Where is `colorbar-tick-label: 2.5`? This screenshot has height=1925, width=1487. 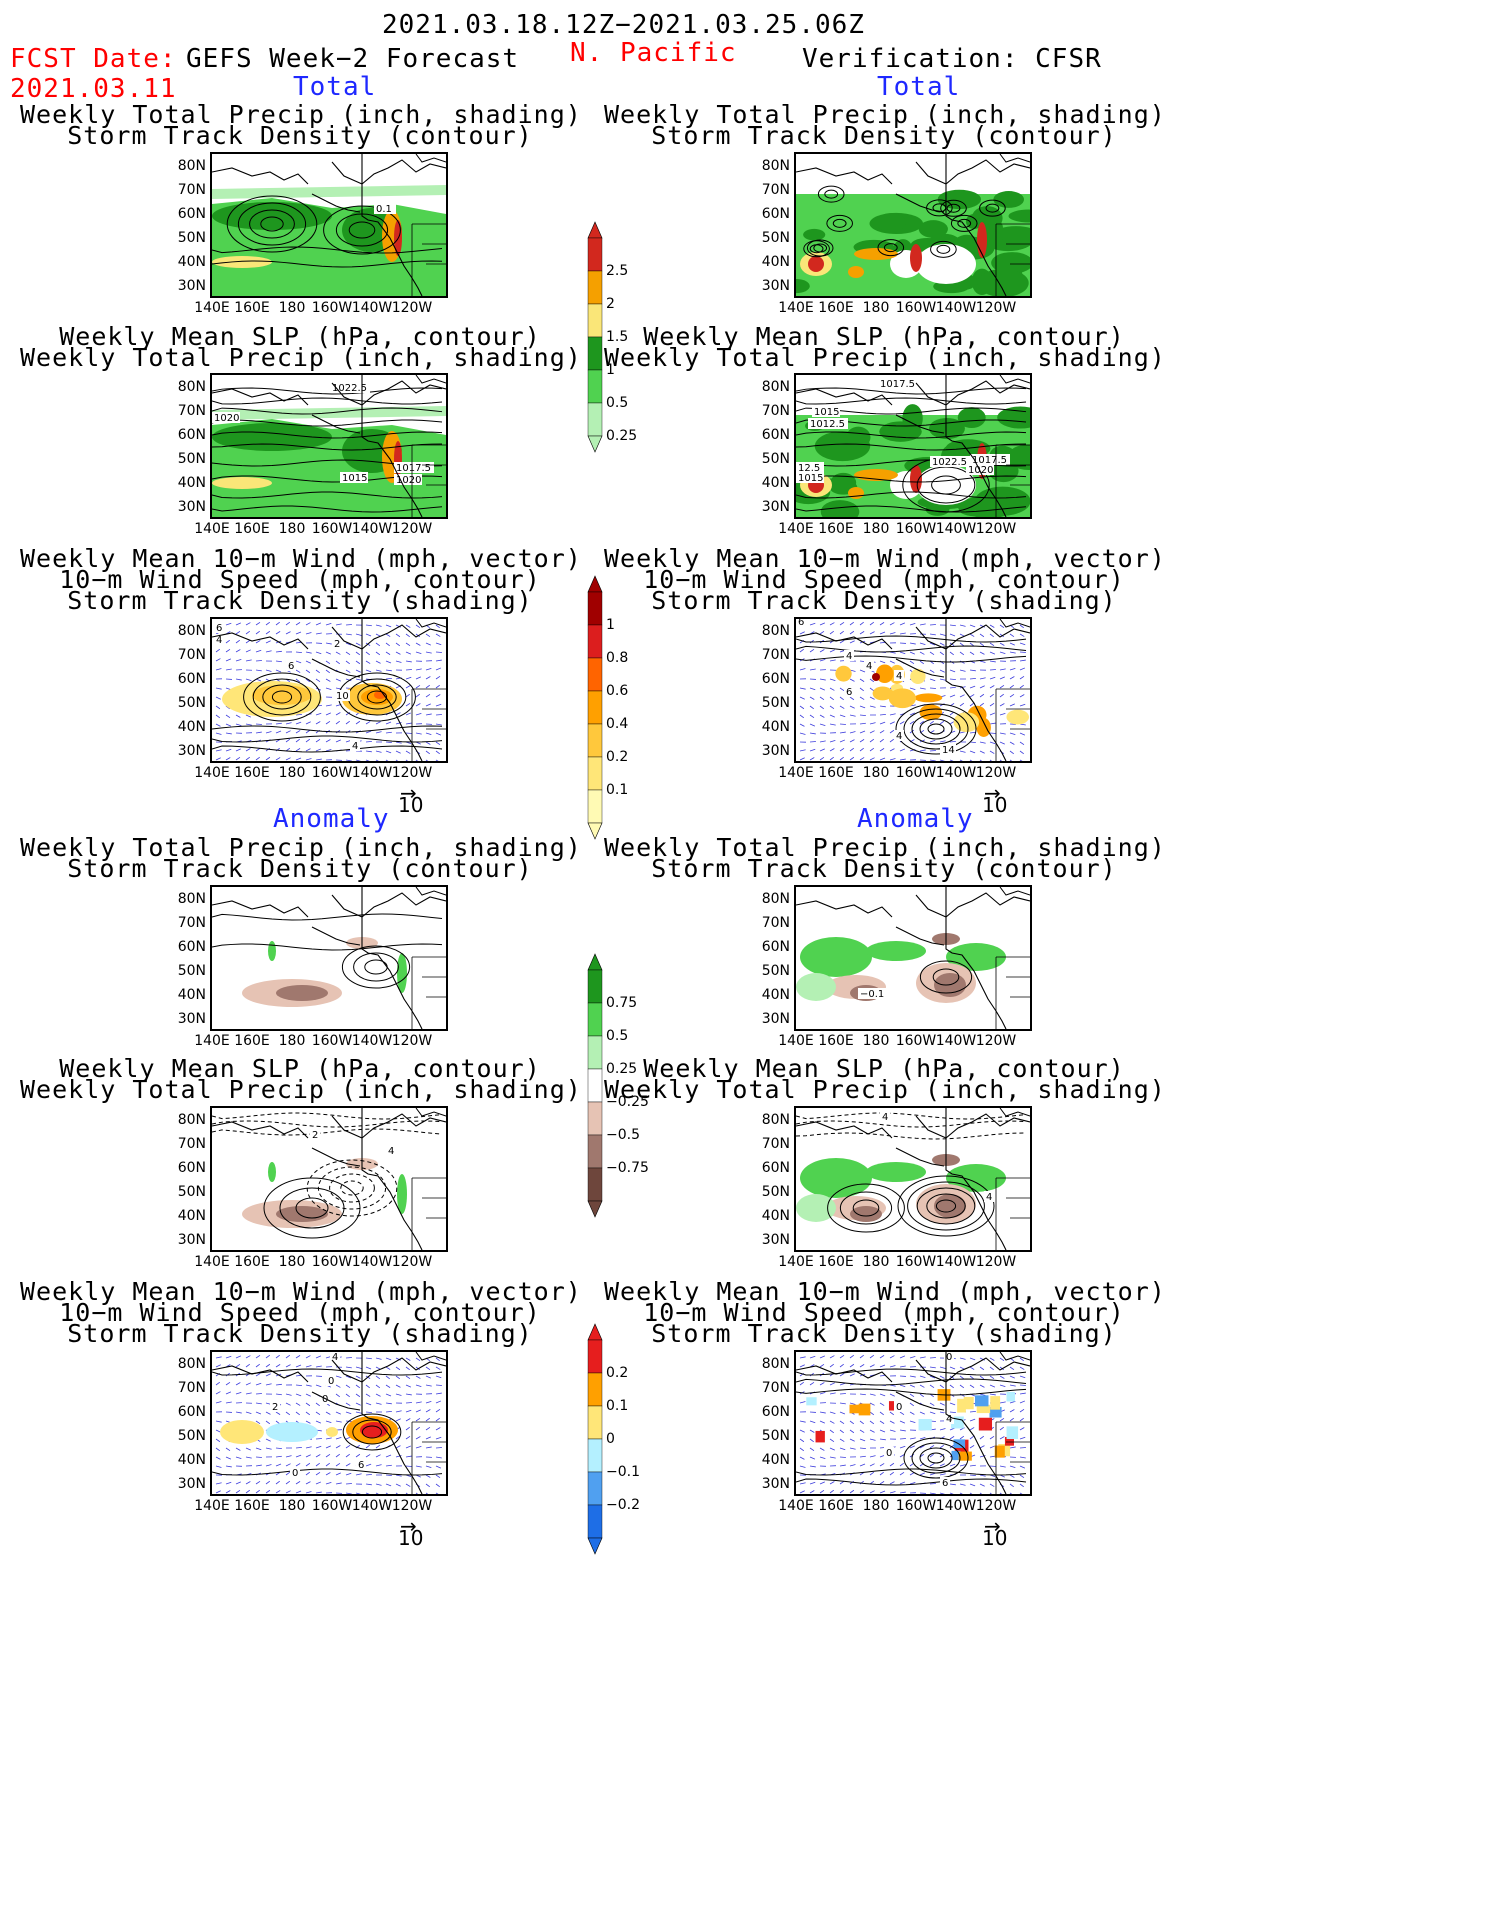
colorbar-tick-label: 2.5 is located at coordinates (617, 271).